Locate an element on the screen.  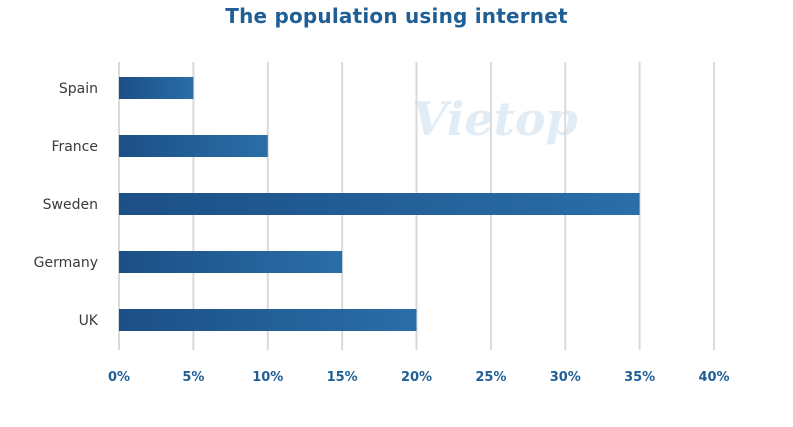
x-axis-tick-labels: 0% 5% 10% 15% 20% 25% 30% 35% 40% is located at coordinates (419, 377).